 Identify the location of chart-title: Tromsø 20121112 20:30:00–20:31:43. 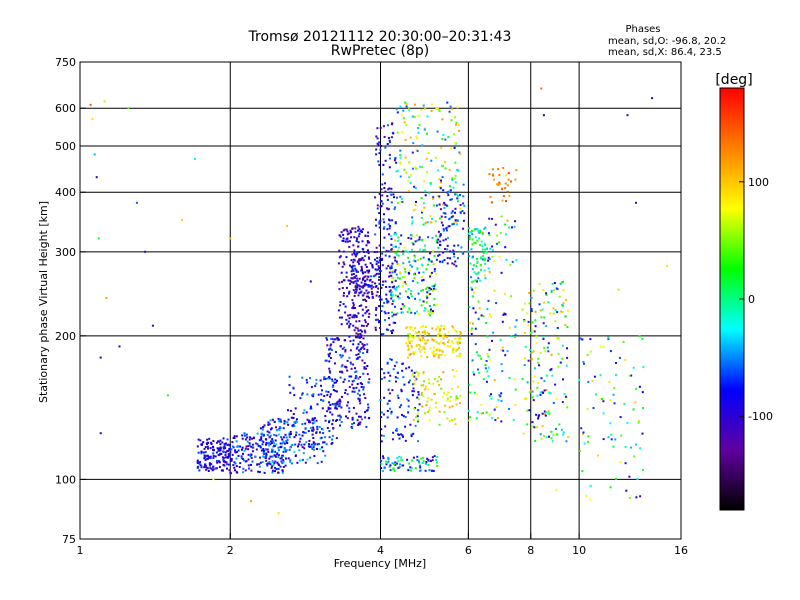
(380, 37).